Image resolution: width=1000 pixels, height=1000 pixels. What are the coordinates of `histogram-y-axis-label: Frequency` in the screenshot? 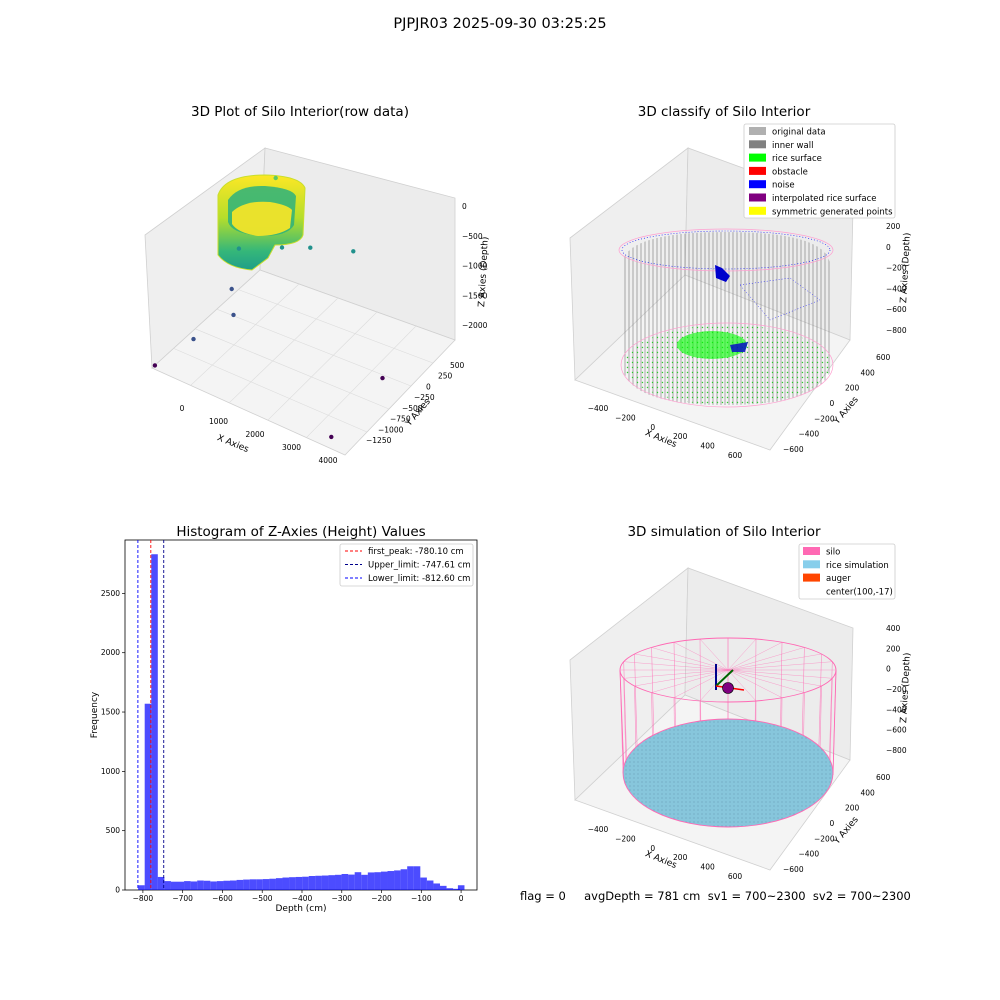 It's located at (95, 714).